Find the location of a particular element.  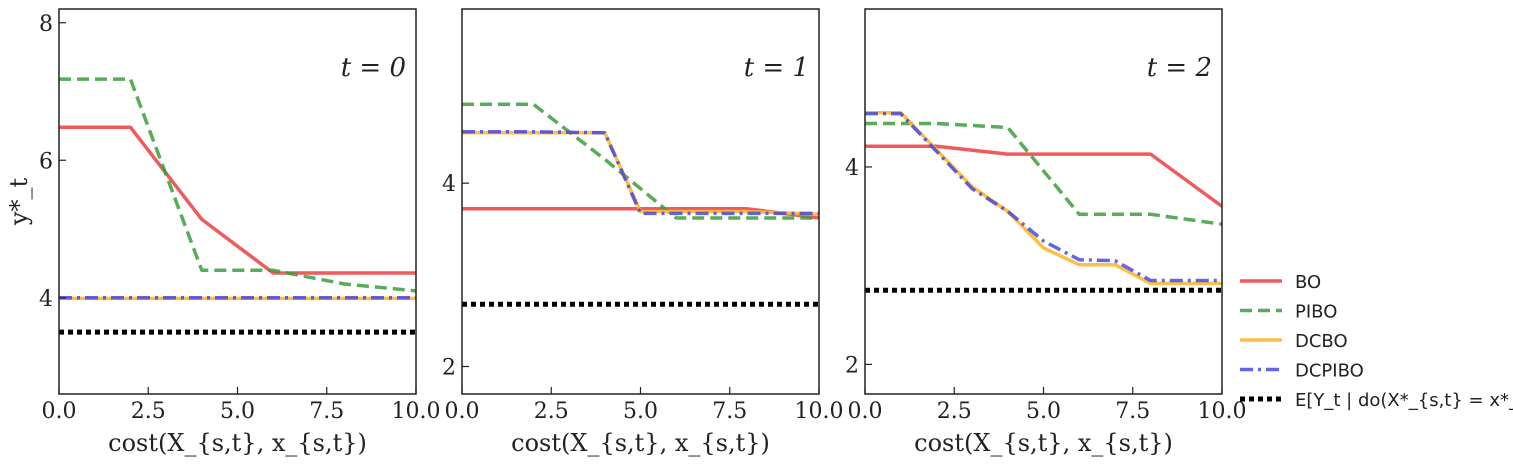

panel-label: t = 1 is located at coordinates (776, 68).